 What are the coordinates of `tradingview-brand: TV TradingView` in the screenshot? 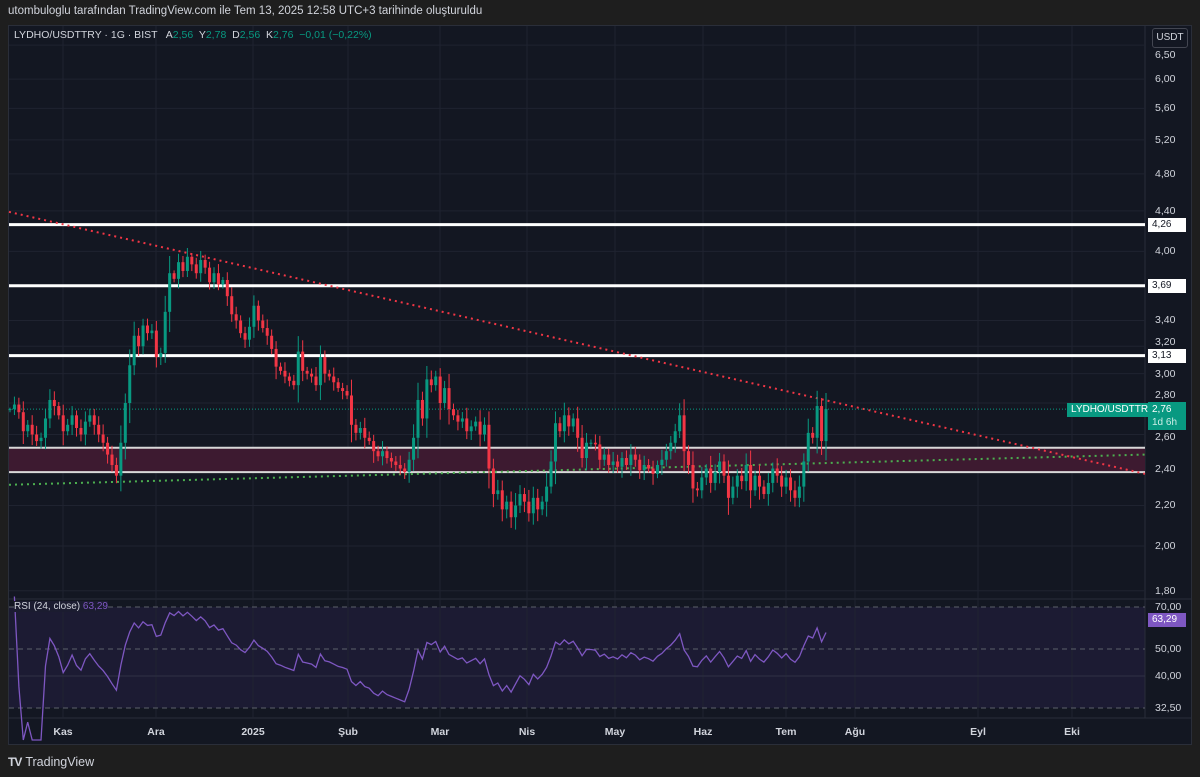 It's located at (51, 762).